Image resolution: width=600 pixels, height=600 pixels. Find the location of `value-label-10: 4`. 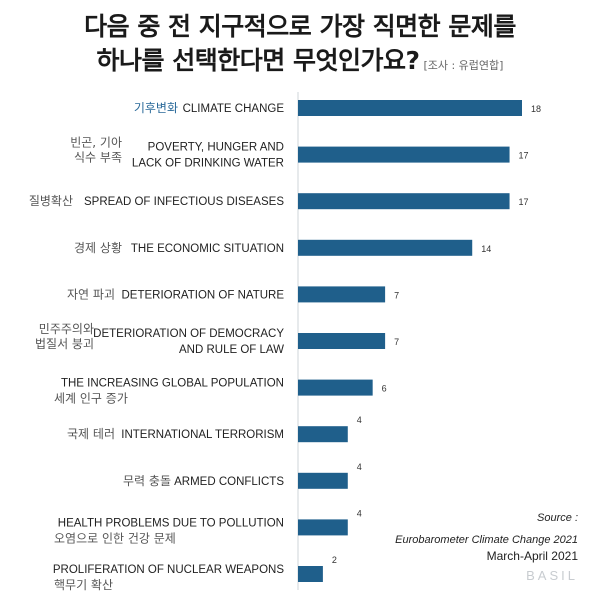

value-label-10: 4 is located at coordinates (359, 513).